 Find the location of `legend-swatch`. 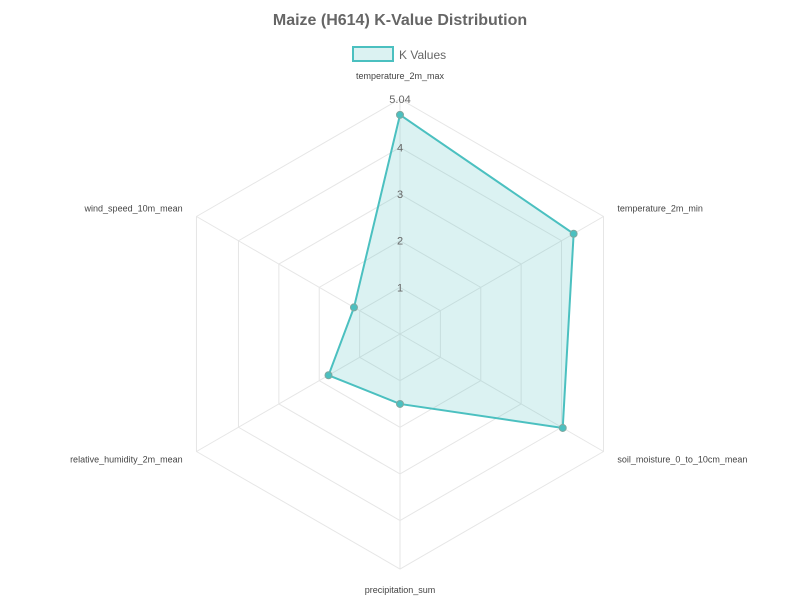

legend-swatch is located at coordinates (373, 54).